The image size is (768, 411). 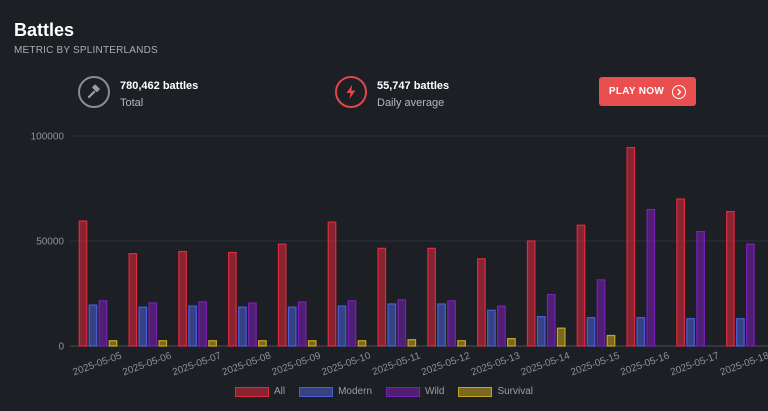 I want to click on total-battles-value: 780,462 battles, so click(x=159, y=86).